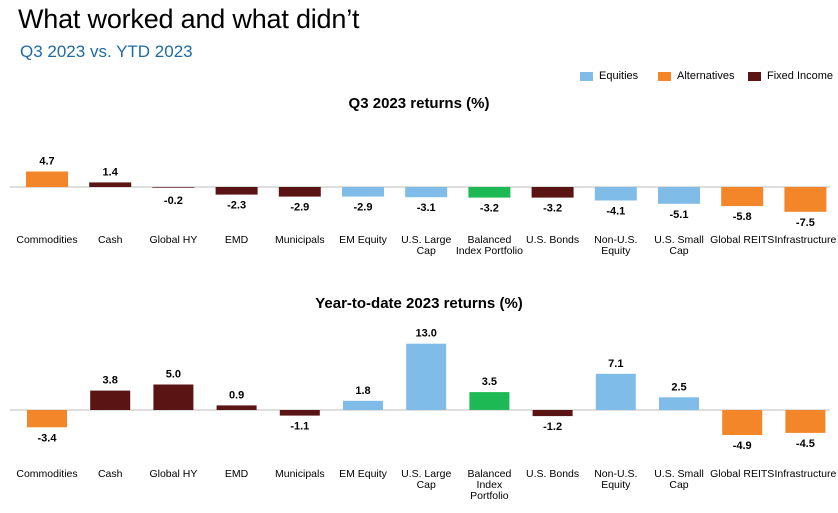 Image resolution: width=838 pixels, height=513 pixels. Describe the element at coordinates (426, 479) in the screenshot. I see `category-label-2-7: U.S. Large Cap` at that location.